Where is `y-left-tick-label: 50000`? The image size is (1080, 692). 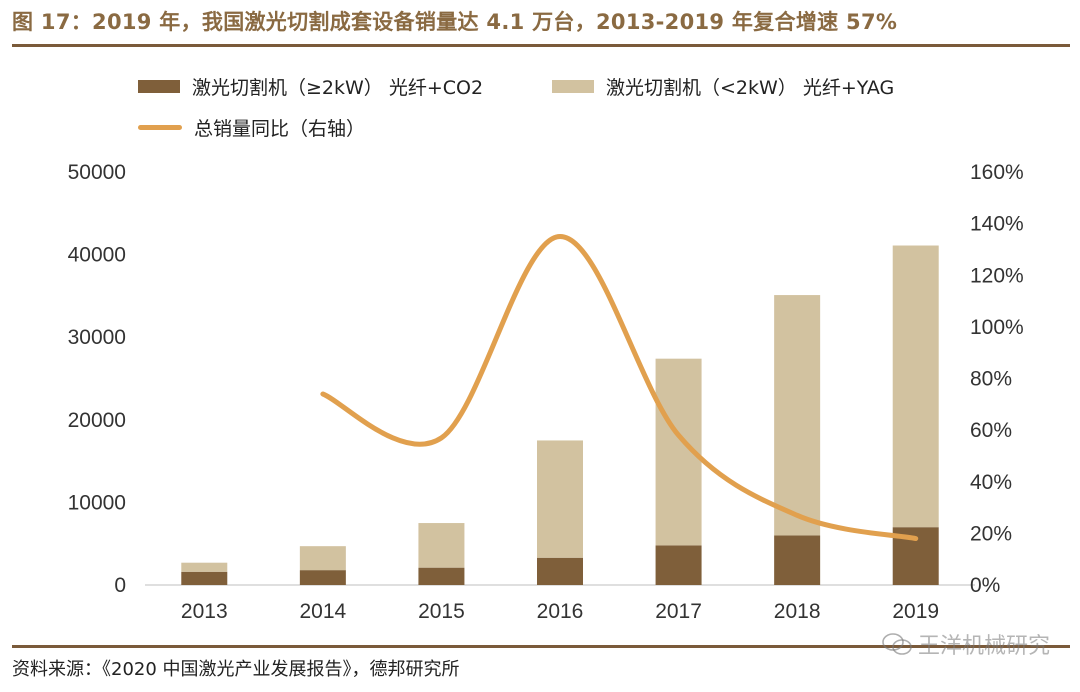 y-left-tick-label: 50000 is located at coordinates (97, 172).